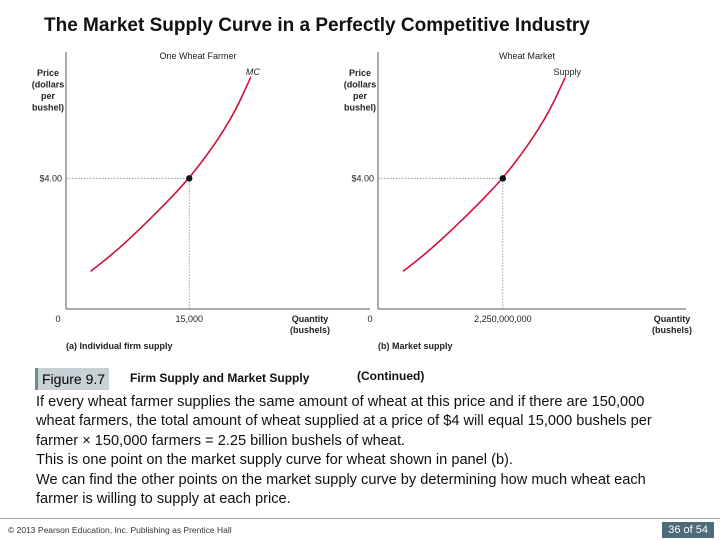 This screenshot has width=720, height=541. Describe the element at coordinates (72, 379) in the screenshot. I see `figure-label: Figure 9.7` at that location.